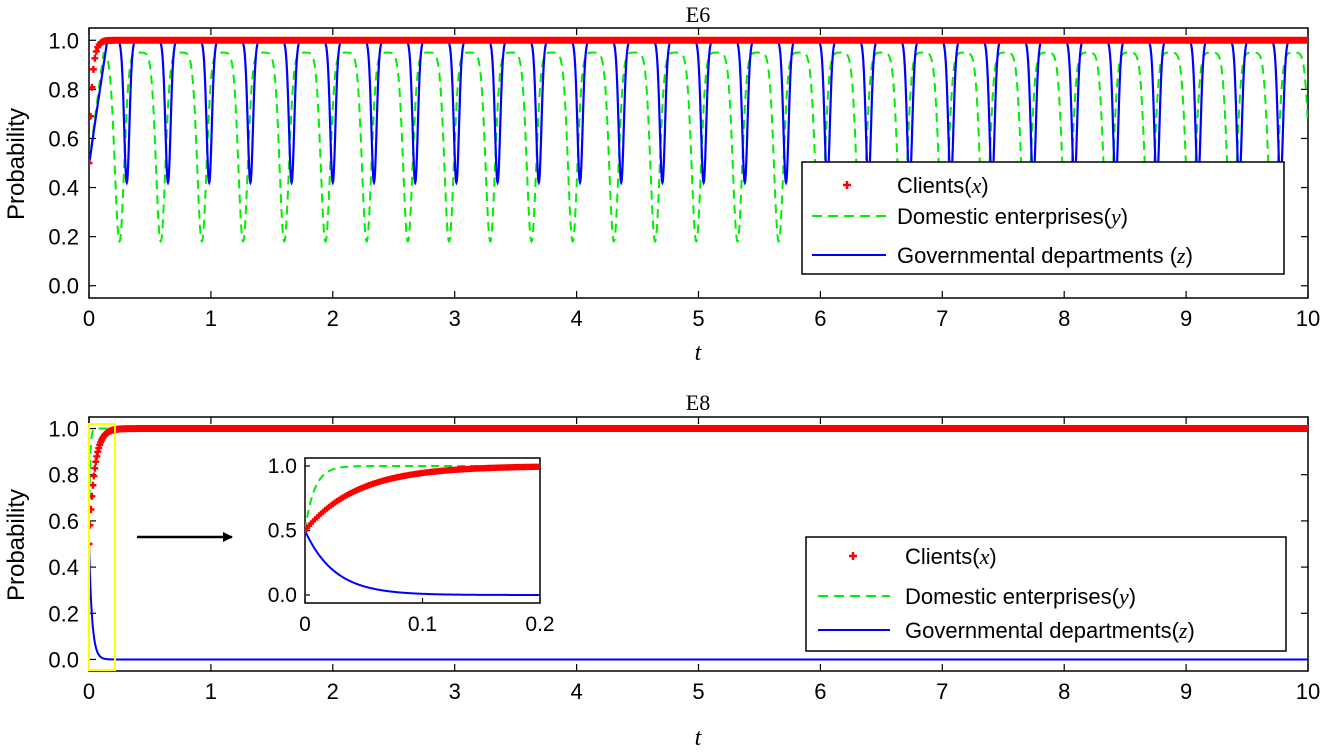  What do you see at coordinates (422, 624) in the screenshot?
I see `inset-x-tick-label: 0.1` at bounding box center [422, 624].